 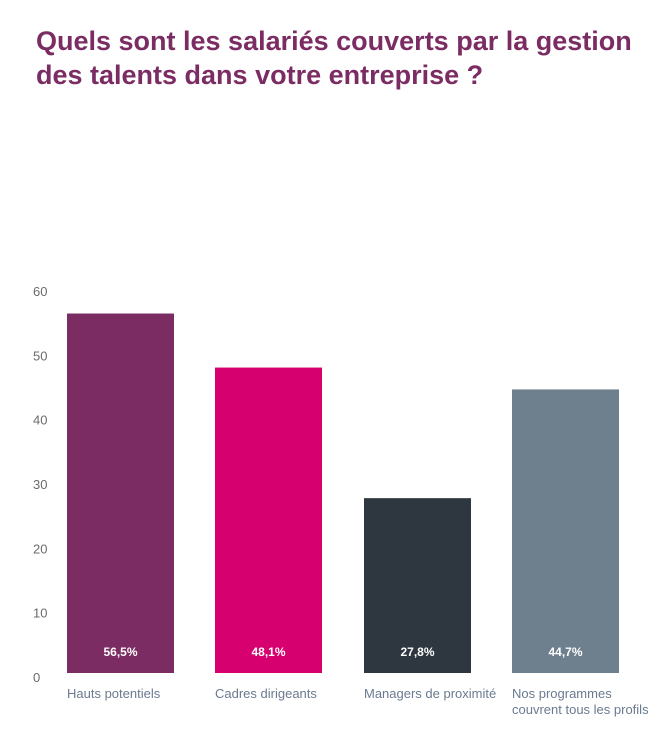 What do you see at coordinates (40, 613) in the screenshot?
I see `y-tick-label: 10` at bounding box center [40, 613].